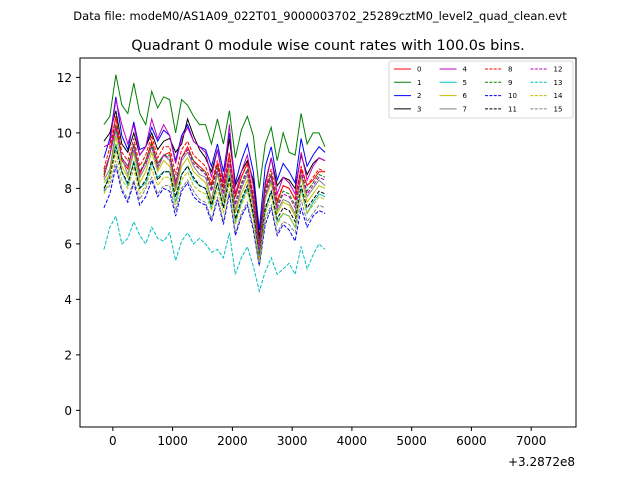  Describe the element at coordinates (510, 70) in the screenshot. I see `legend-label-8: 8` at that location.